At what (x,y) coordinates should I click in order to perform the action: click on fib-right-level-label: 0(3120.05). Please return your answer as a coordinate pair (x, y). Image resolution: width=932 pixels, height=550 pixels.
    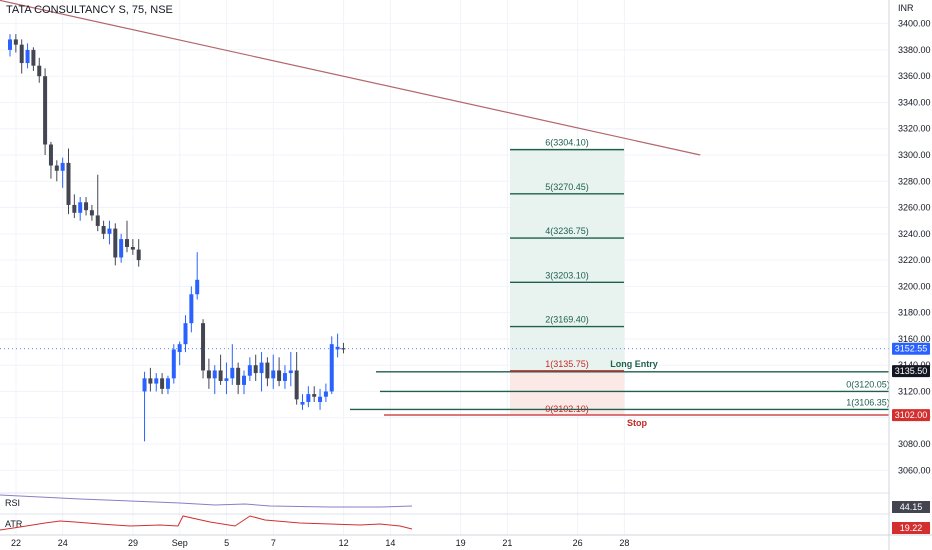
    Looking at the image, I should click on (868, 384).